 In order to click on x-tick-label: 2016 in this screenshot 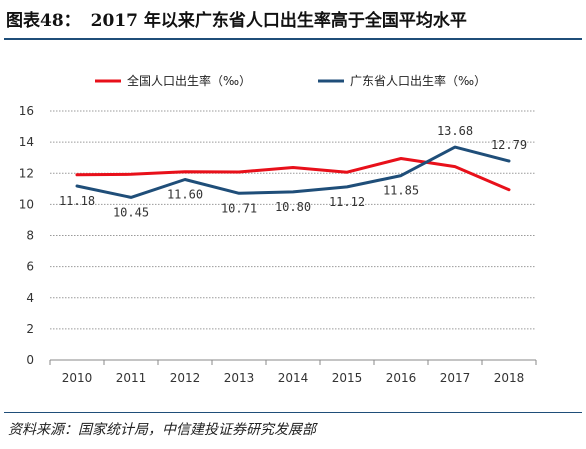, I will do `click(401, 378)`.